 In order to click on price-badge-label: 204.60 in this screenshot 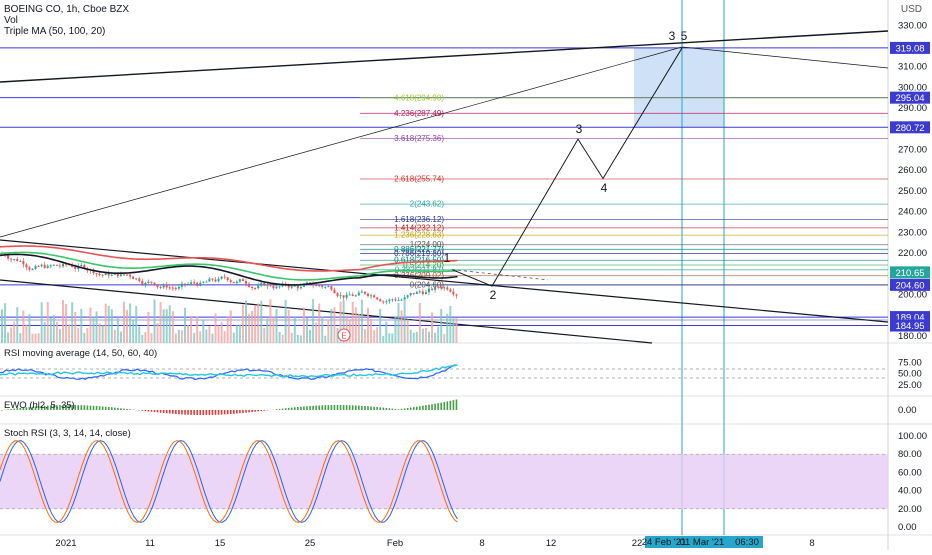, I will do `click(909, 285)`.